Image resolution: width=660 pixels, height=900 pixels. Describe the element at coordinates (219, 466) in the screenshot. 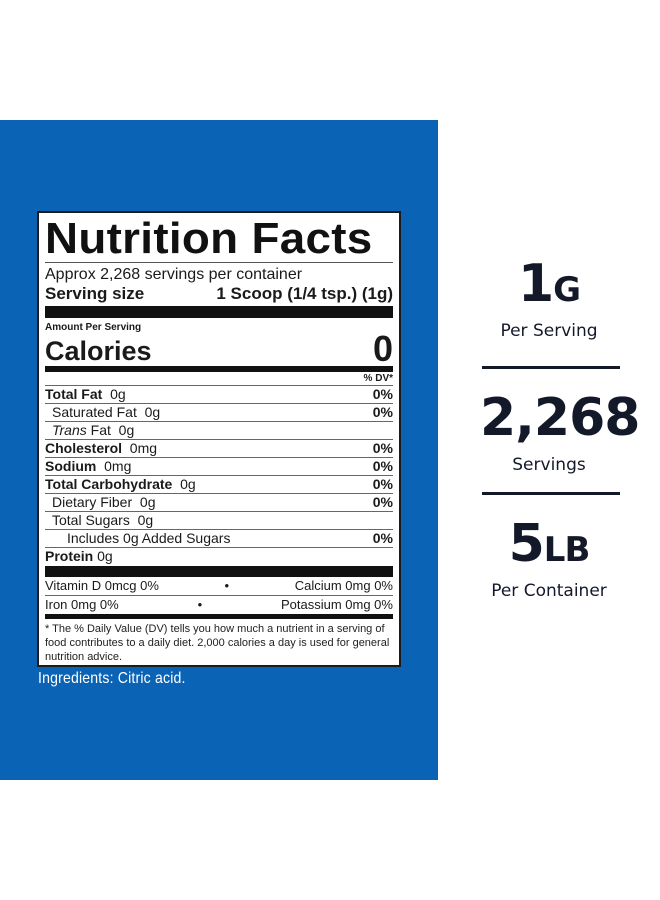

I see `nutrient-row-sodium: Sodium 0mg 0%` at that location.